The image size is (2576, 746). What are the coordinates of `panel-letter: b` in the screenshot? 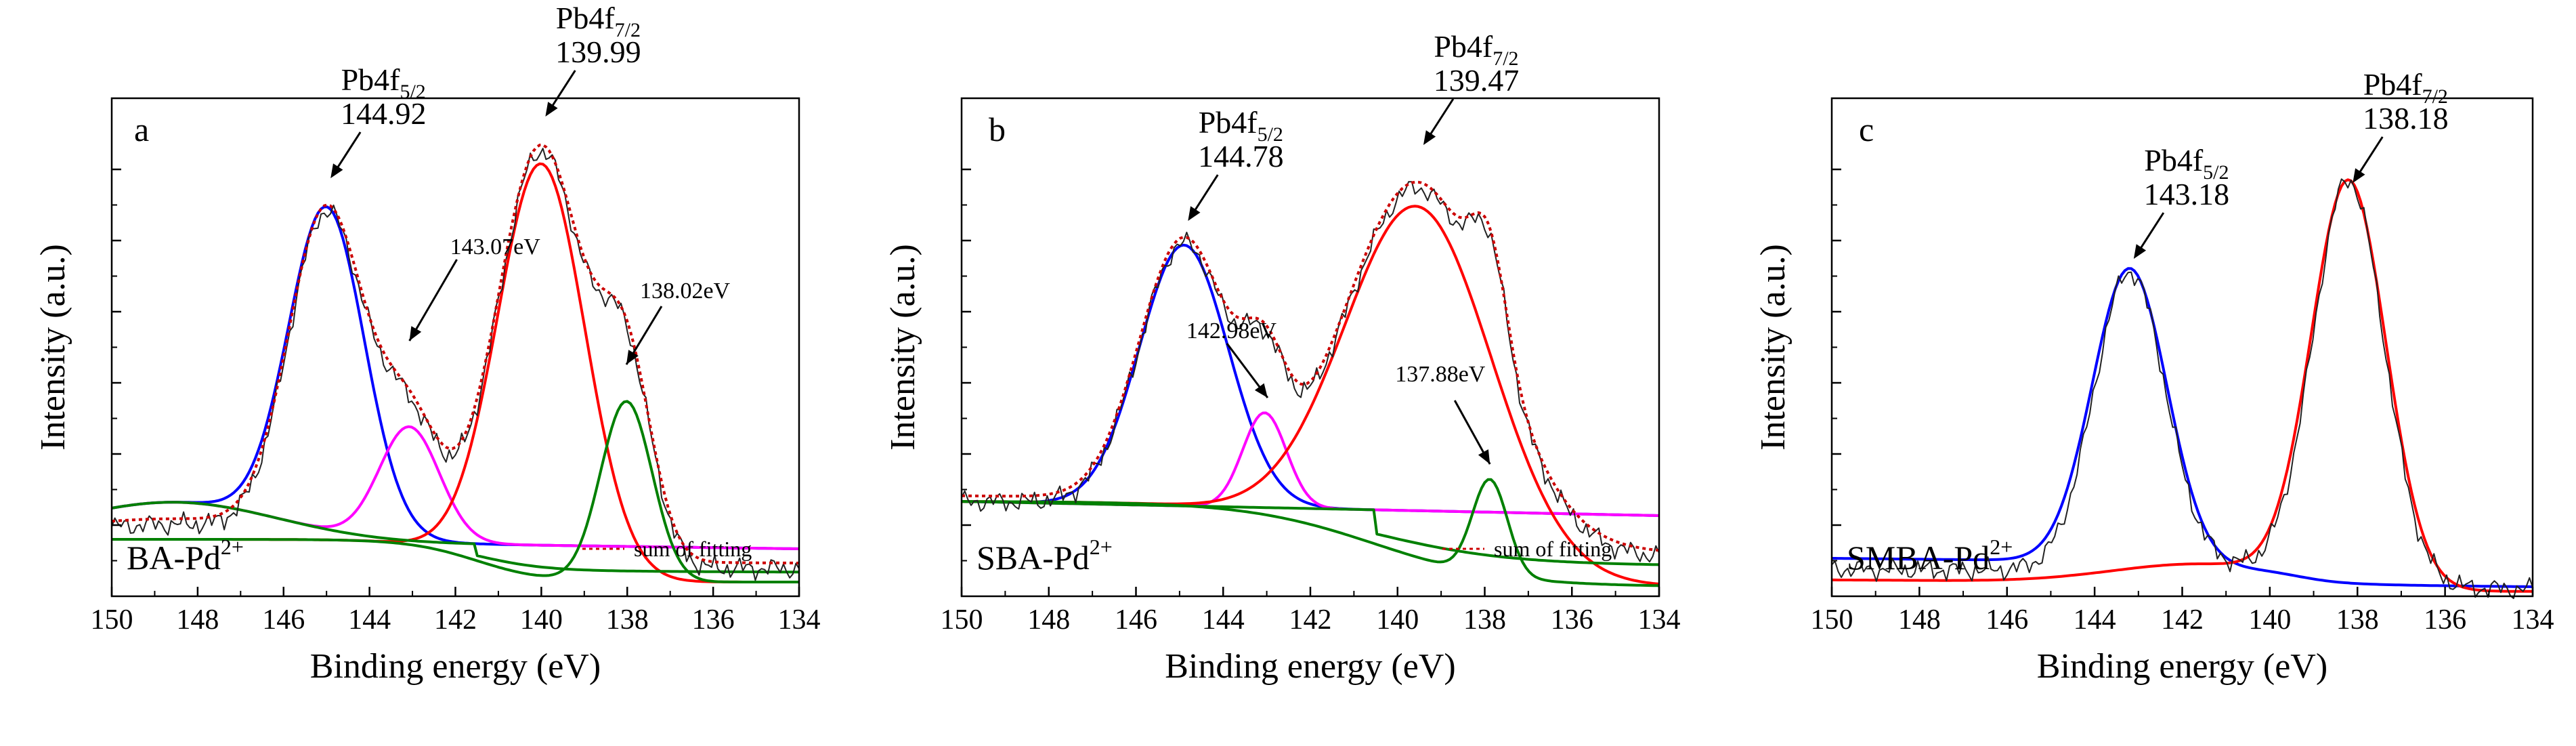 It's located at (997, 129).